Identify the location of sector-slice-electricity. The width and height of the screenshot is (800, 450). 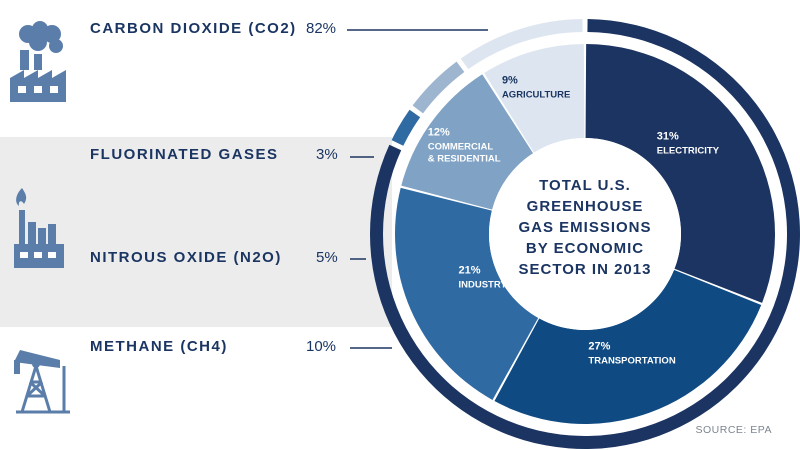
(680, 173).